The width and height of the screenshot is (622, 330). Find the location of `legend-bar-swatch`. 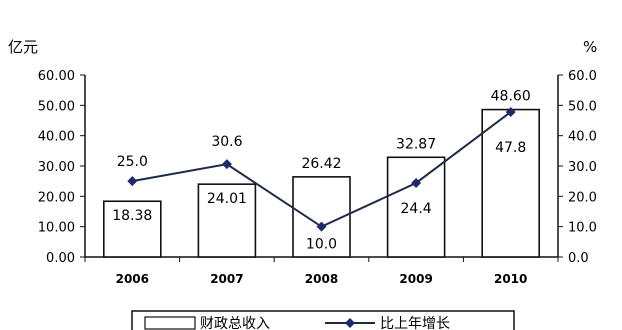

legend-bar-swatch is located at coordinates (170, 323).